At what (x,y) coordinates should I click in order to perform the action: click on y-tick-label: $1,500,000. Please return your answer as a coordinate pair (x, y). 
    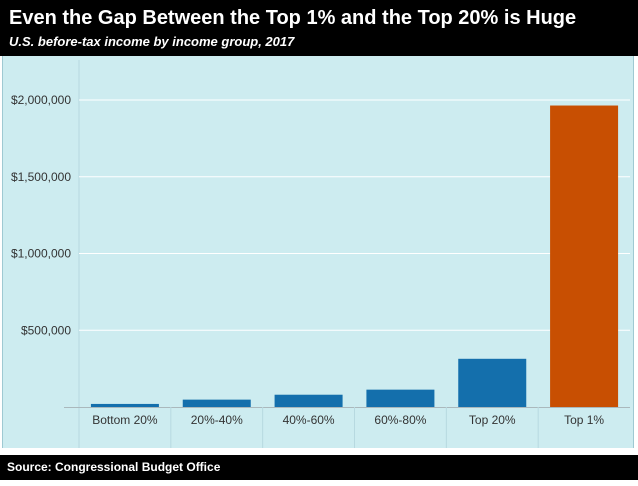
    Looking at the image, I should click on (41, 177).